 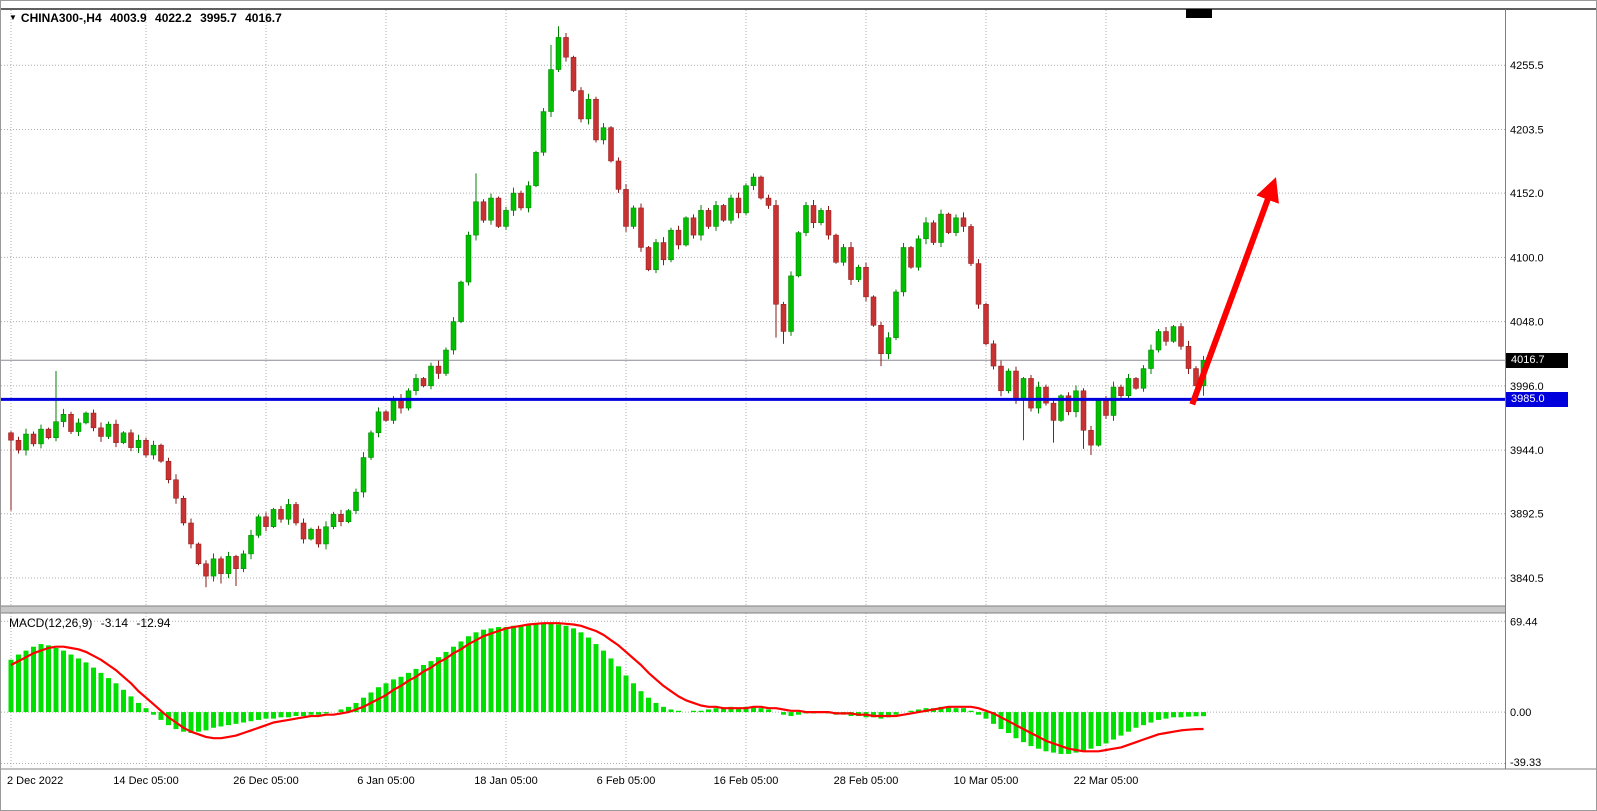 What do you see at coordinates (51, 623) in the screenshot?
I see `macd-name: MACD(12,26,9)` at bounding box center [51, 623].